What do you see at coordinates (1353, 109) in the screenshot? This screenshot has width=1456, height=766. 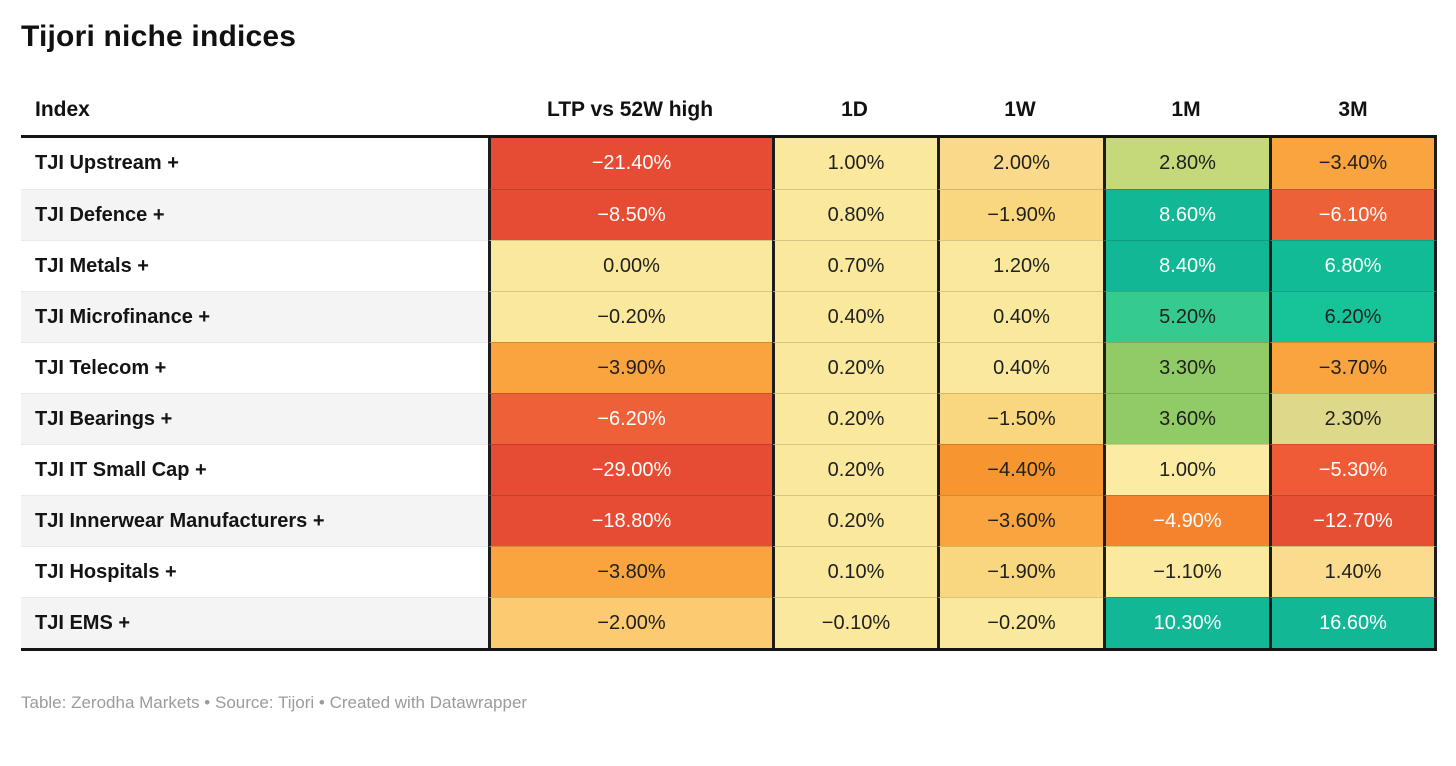 I see `column-header-3m: 3M` at bounding box center [1353, 109].